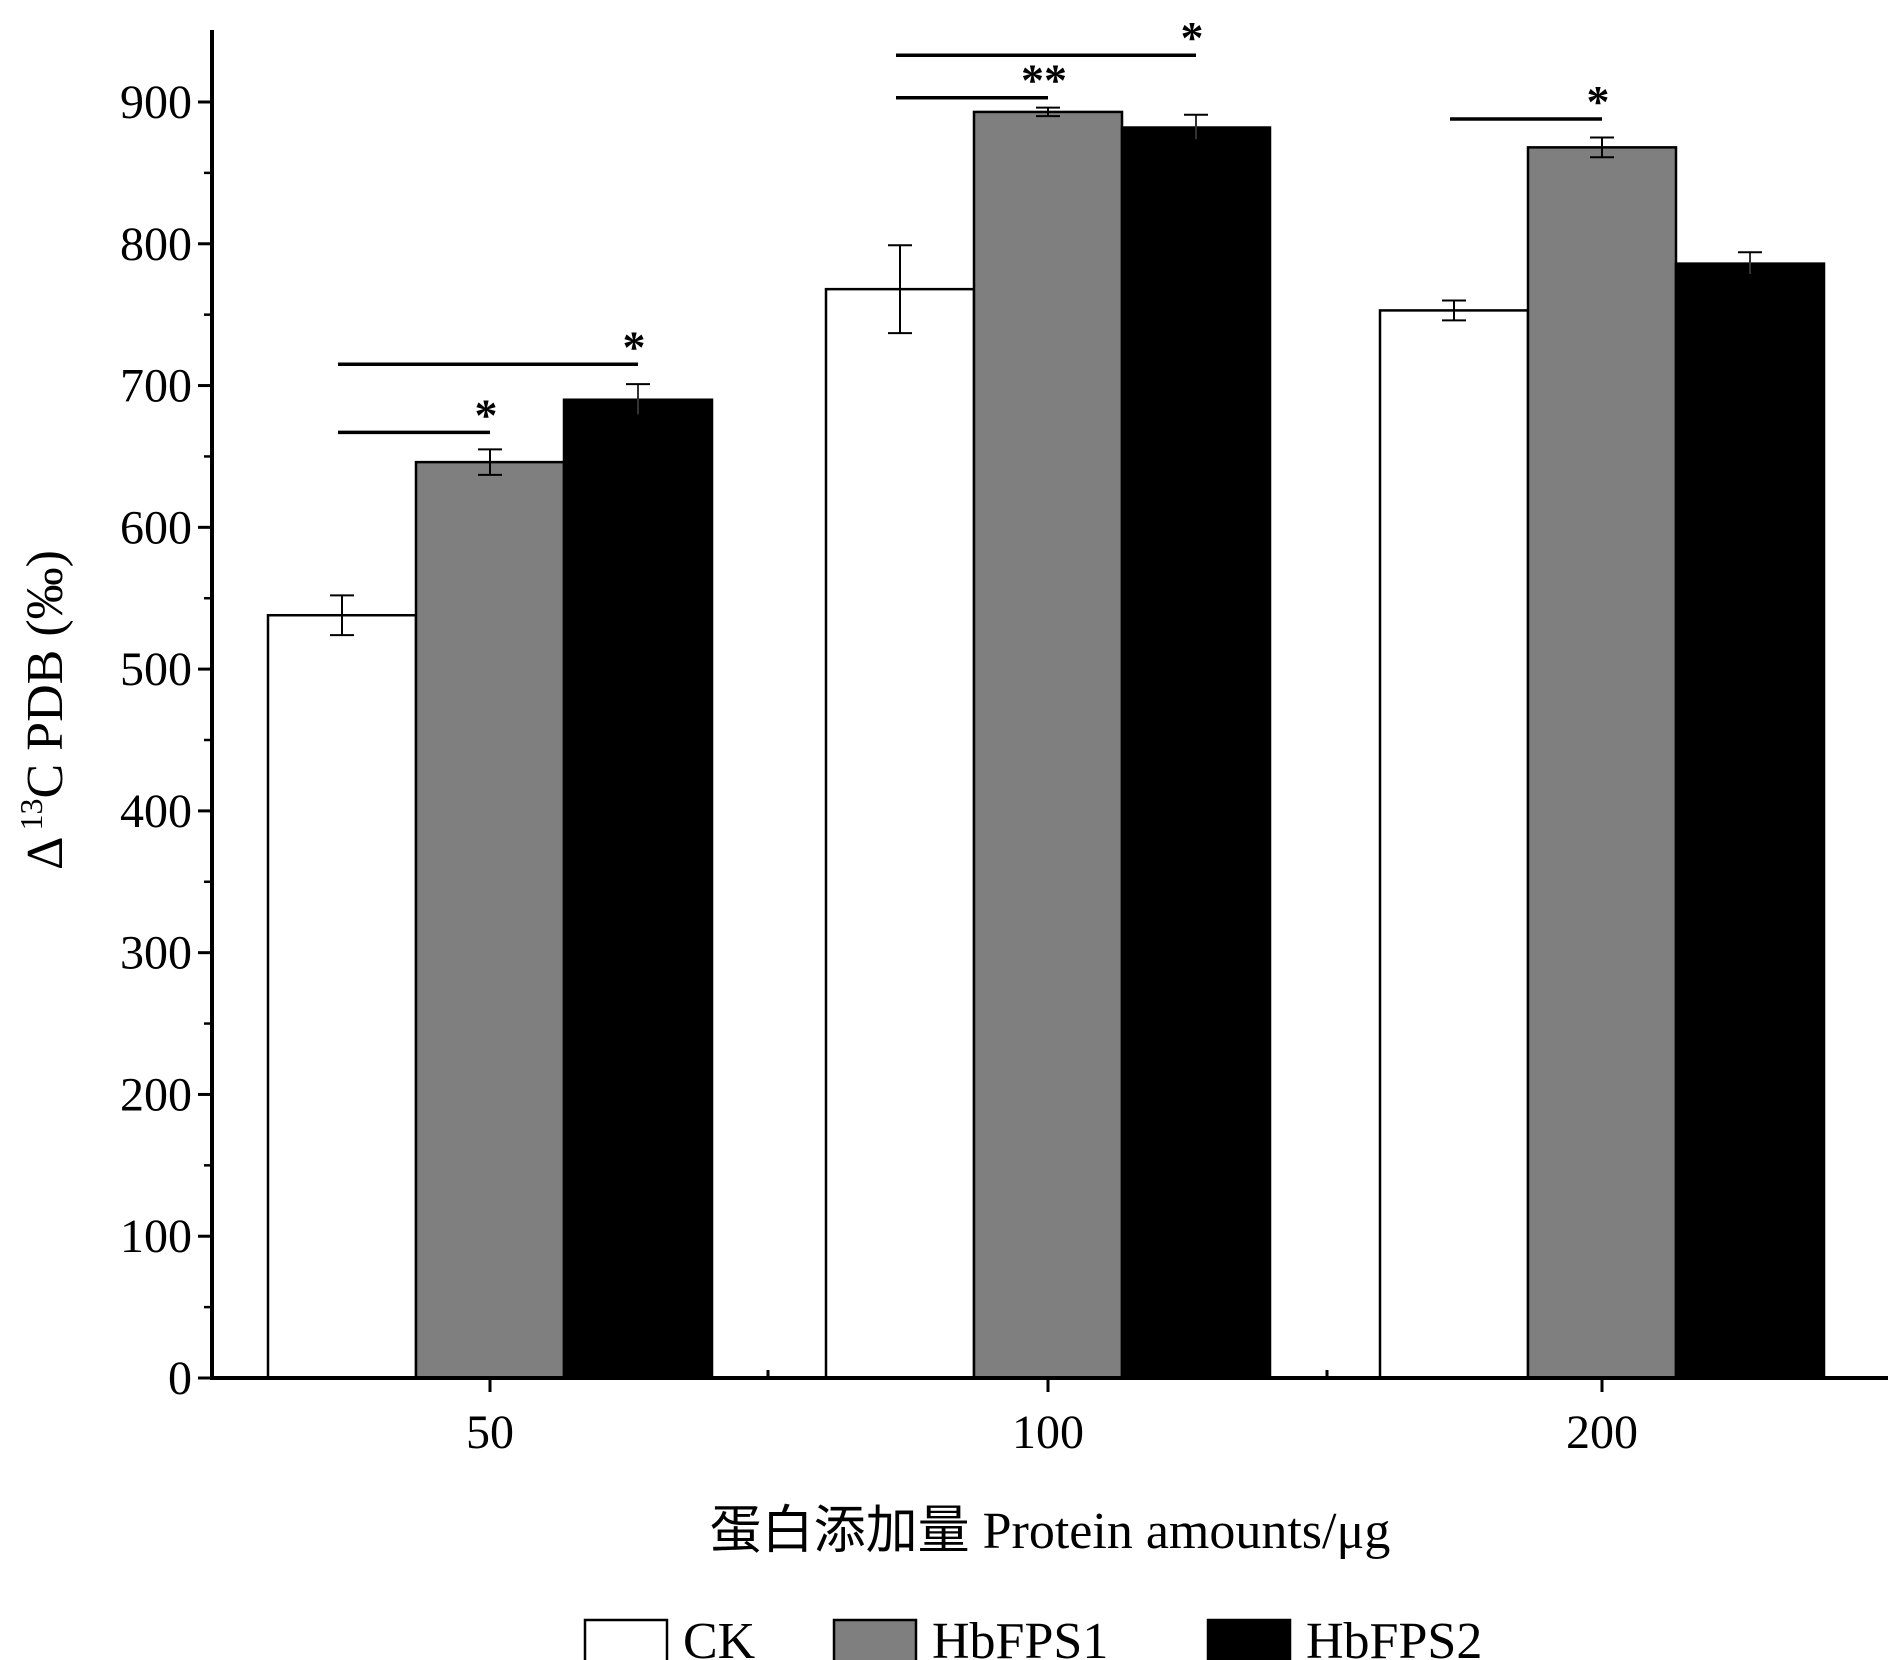 This screenshot has width=1890, height=1660. What do you see at coordinates (156, 386) in the screenshot?
I see `y-tick-label-700: 700` at bounding box center [156, 386].